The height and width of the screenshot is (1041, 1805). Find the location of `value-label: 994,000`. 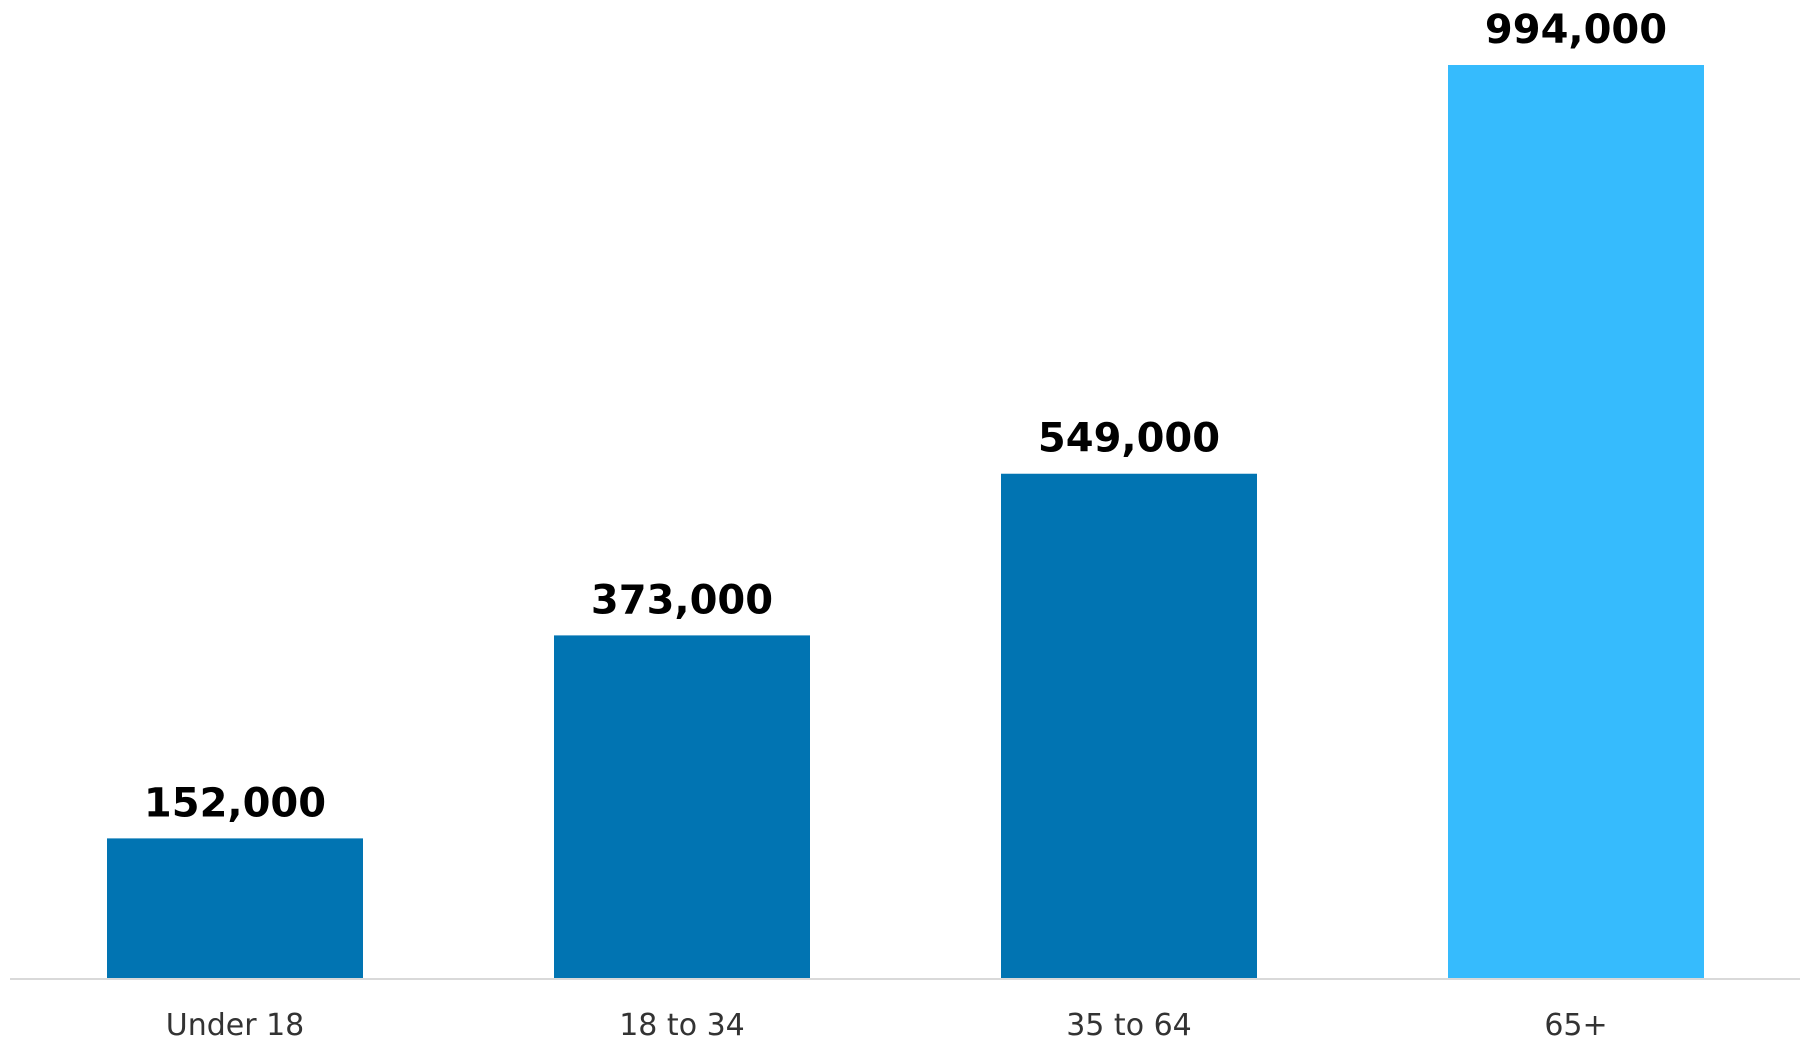

value-label: 994,000 is located at coordinates (1576, 30).